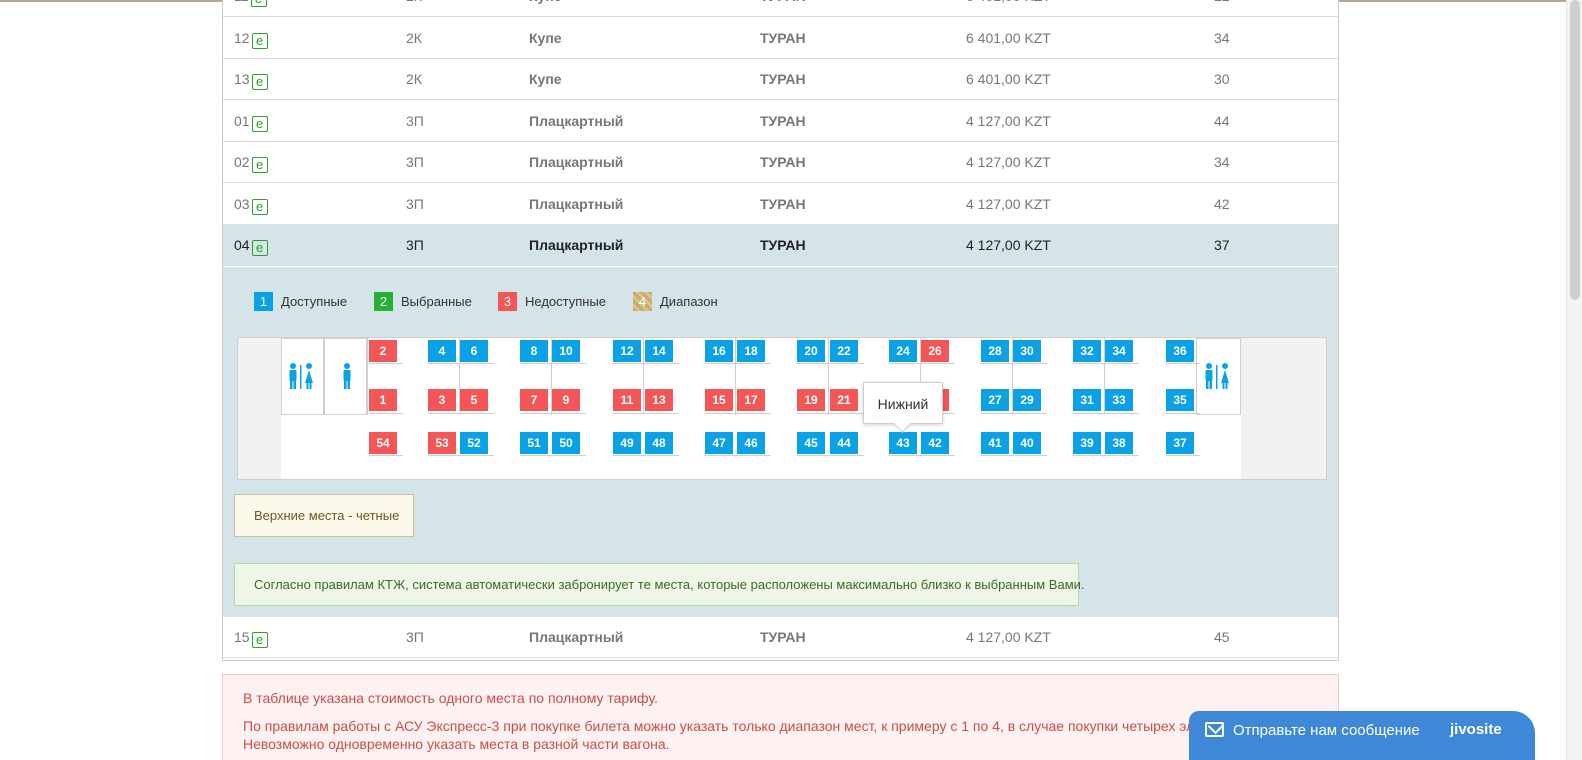 This screenshot has height=760, width=1582. I want to click on legend-label: Диапазон, so click(689, 301).